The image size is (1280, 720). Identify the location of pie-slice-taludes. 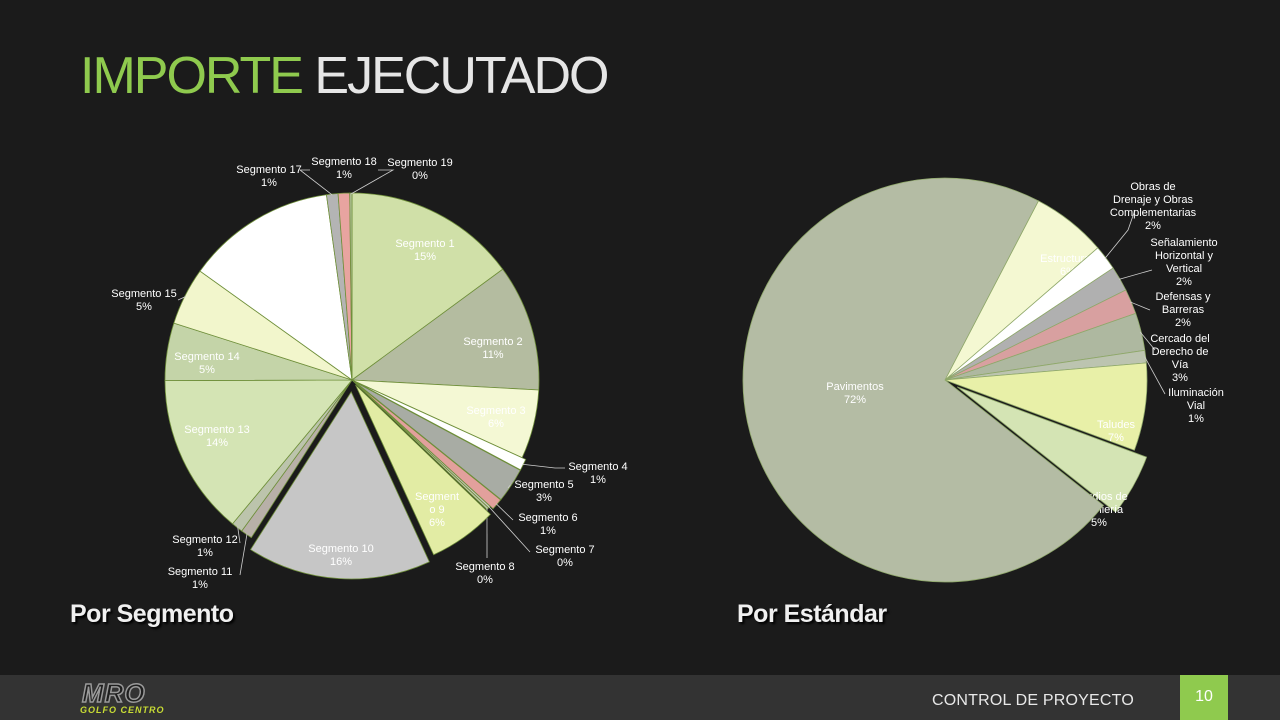
(1046, 406).